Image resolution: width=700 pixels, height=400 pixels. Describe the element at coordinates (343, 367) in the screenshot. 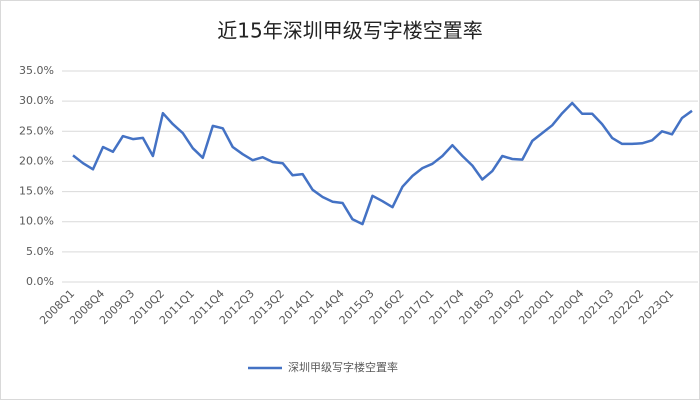

I see `legend-label: 深圳甲级写字楼空置率` at that location.